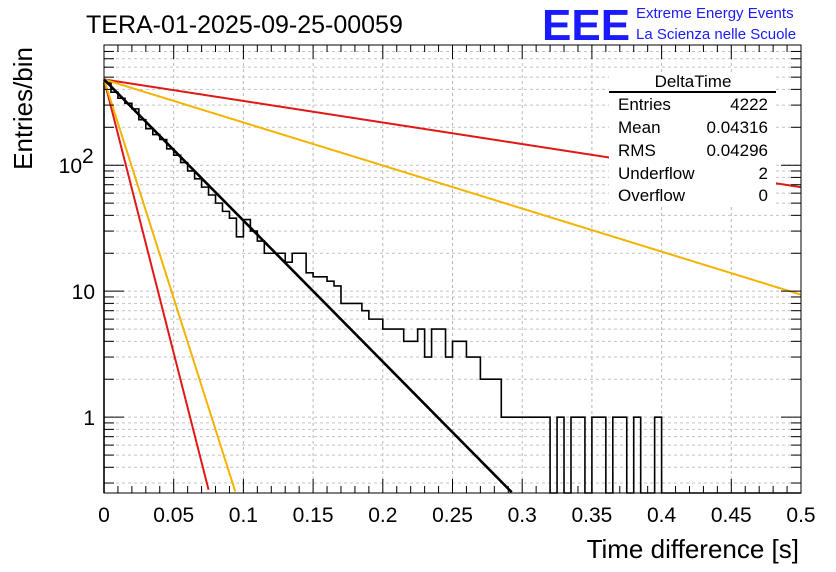 The width and height of the screenshot is (836, 572). I want to click on curve-red-fast, so click(156, 284).